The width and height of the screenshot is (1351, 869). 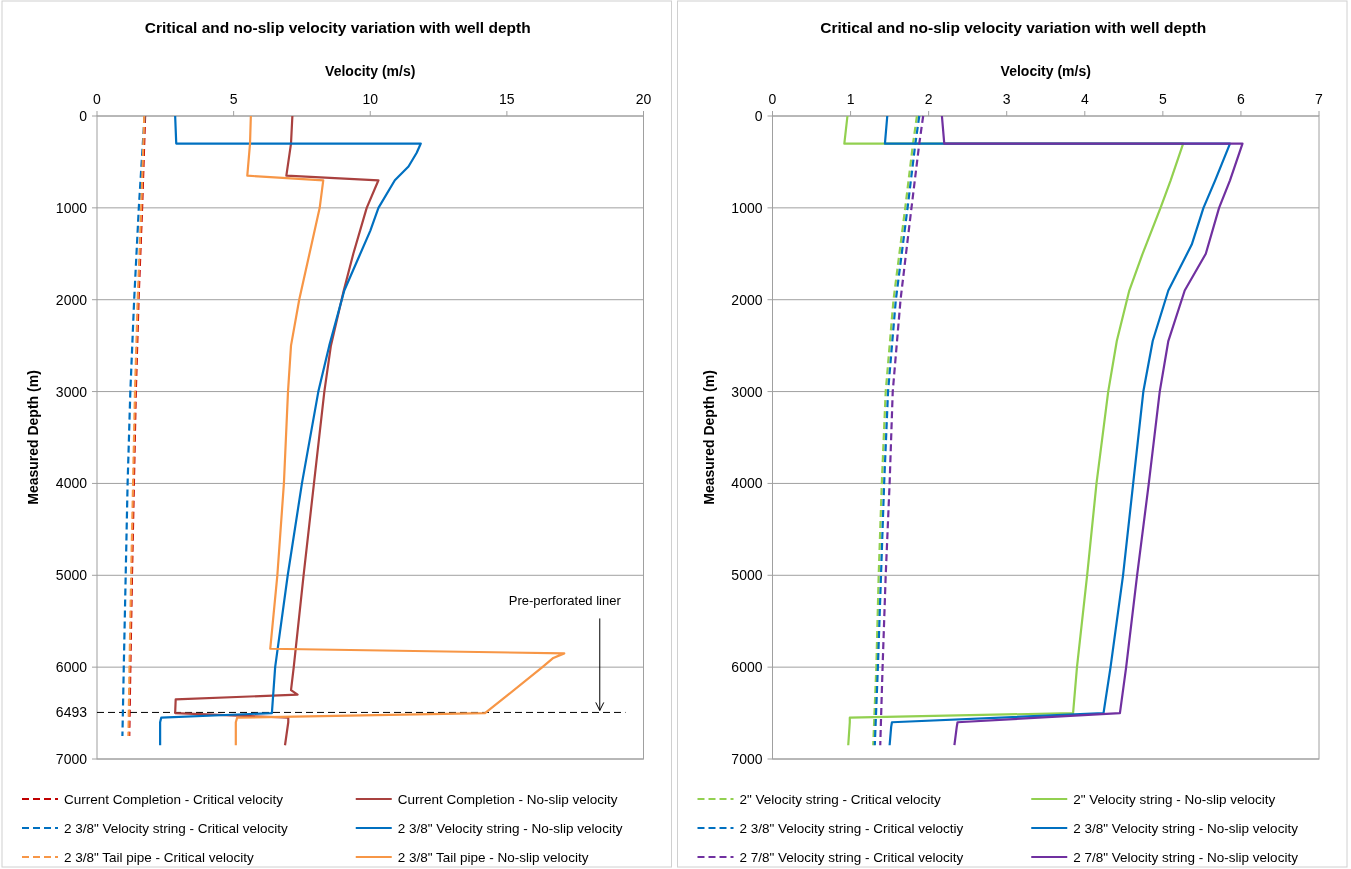 What do you see at coordinates (1084, 99) in the screenshot?
I see `x-tick-label: 4` at bounding box center [1084, 99].